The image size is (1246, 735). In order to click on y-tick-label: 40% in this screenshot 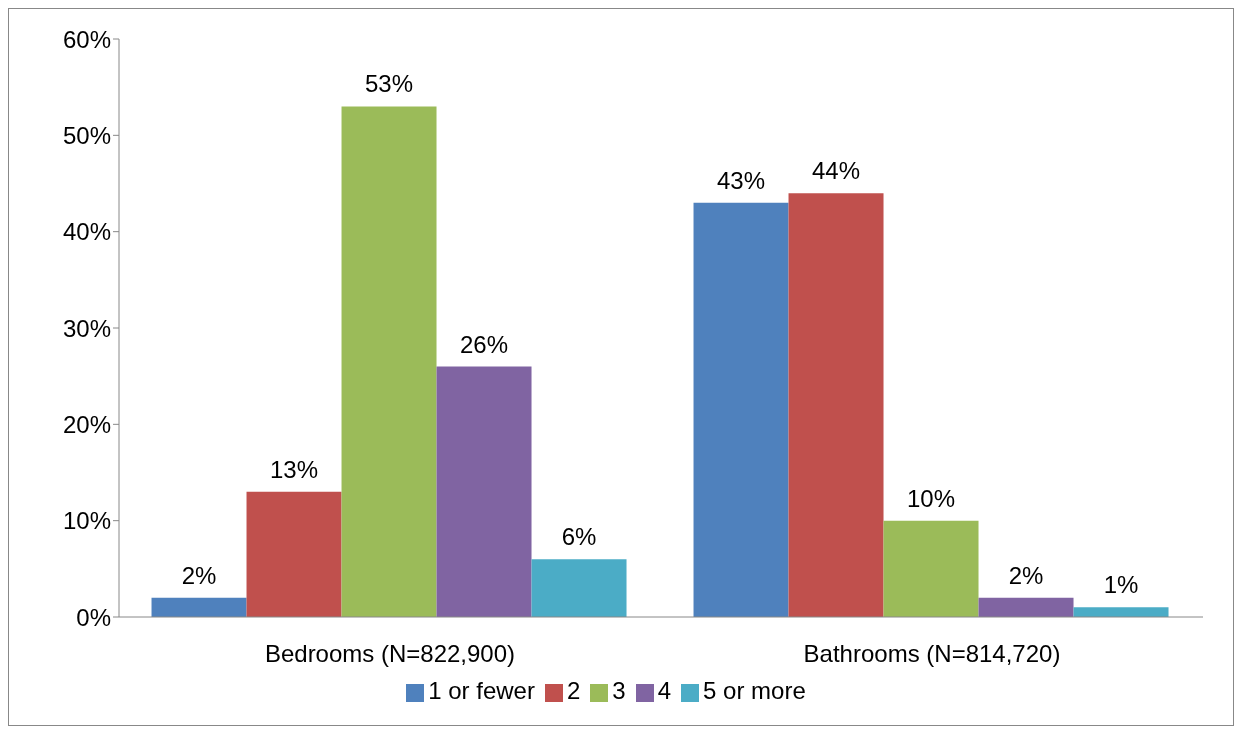, I will do `click(86, 232)`.